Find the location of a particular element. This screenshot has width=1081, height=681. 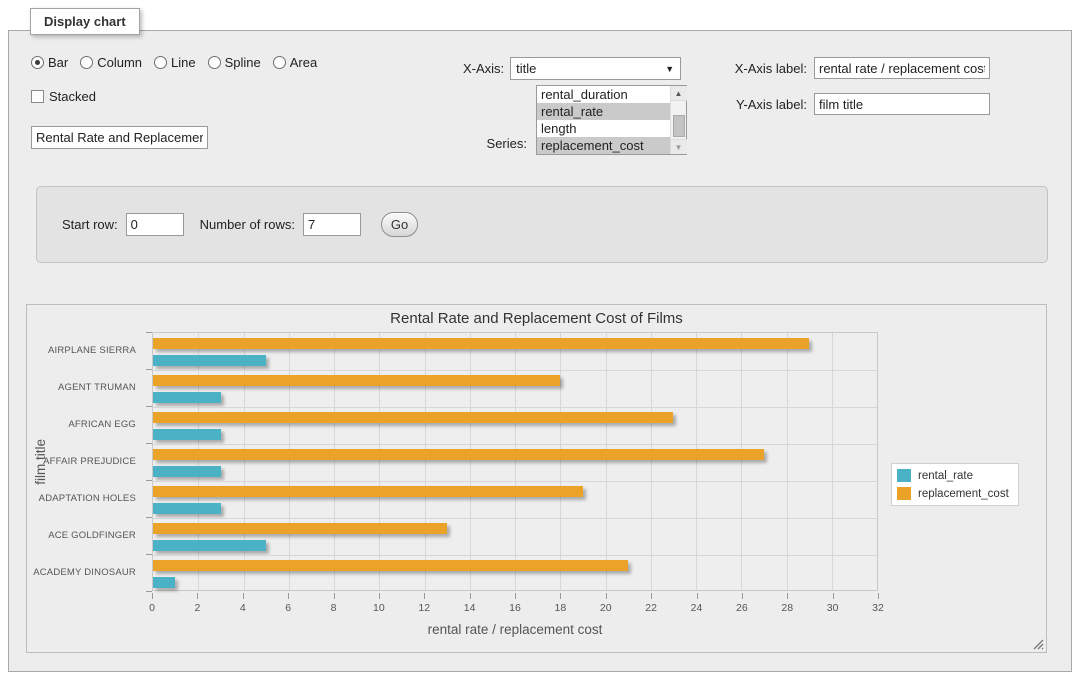

y-axis-label-input is located at coordinates (902, 104).